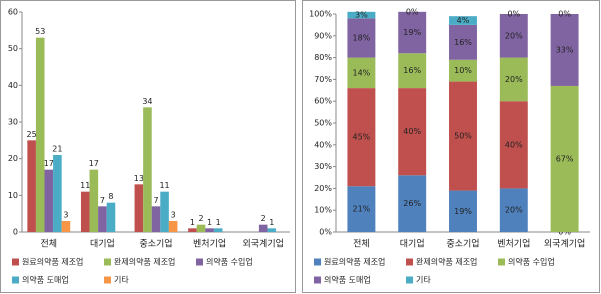 The width and height of the screenshot is (601, 294). I want to click on y-tick-label: 60%, so click(323, 101).